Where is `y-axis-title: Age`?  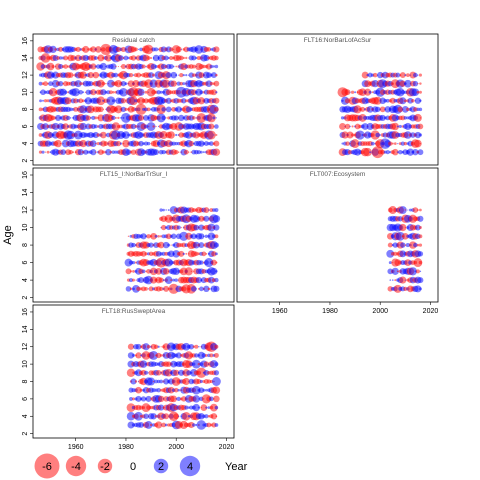
y-axis-title: Age is located at coordinates (8, 235).